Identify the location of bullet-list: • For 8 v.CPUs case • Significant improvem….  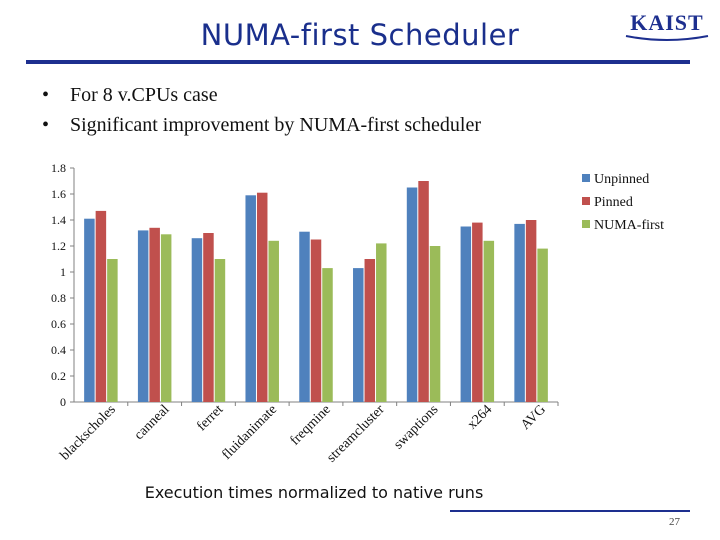
(261, 110).